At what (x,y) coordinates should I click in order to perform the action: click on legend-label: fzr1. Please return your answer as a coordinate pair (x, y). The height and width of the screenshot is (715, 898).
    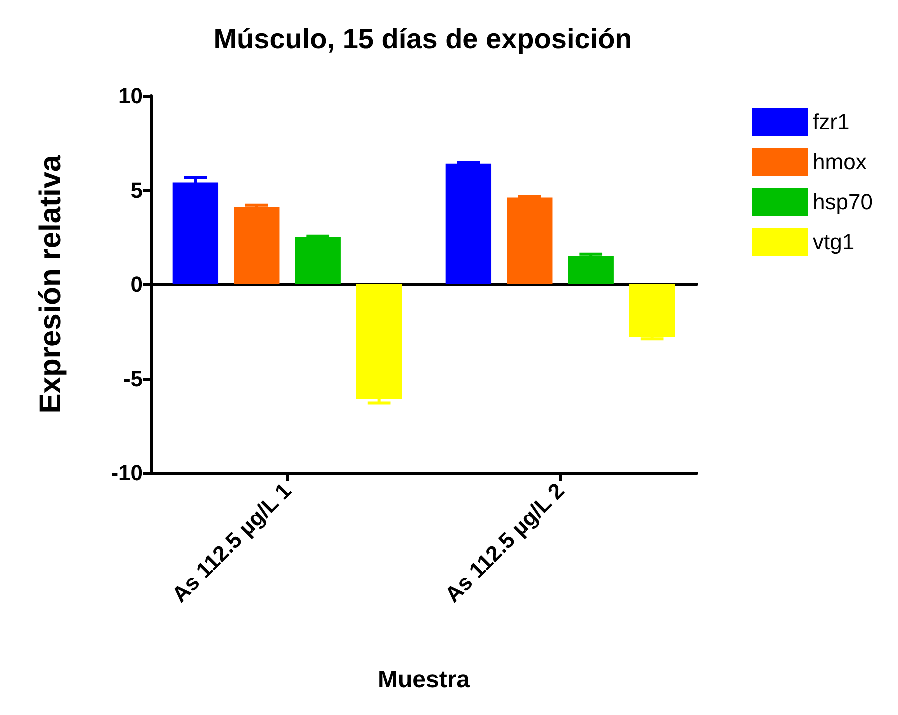
    Looking at the image, I should click on (831, 122).